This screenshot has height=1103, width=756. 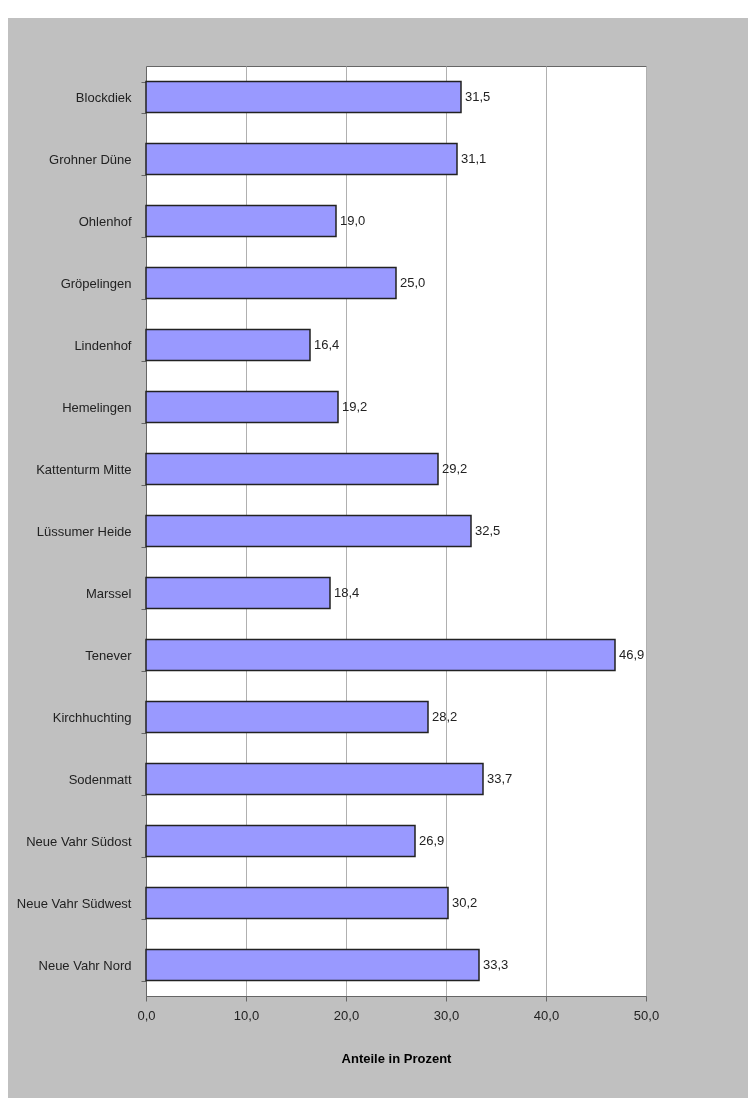 What do you see at coordinates (355, 406) in the screenshot?
I see `data-label: 19,2` at bounding box center [355, 406].